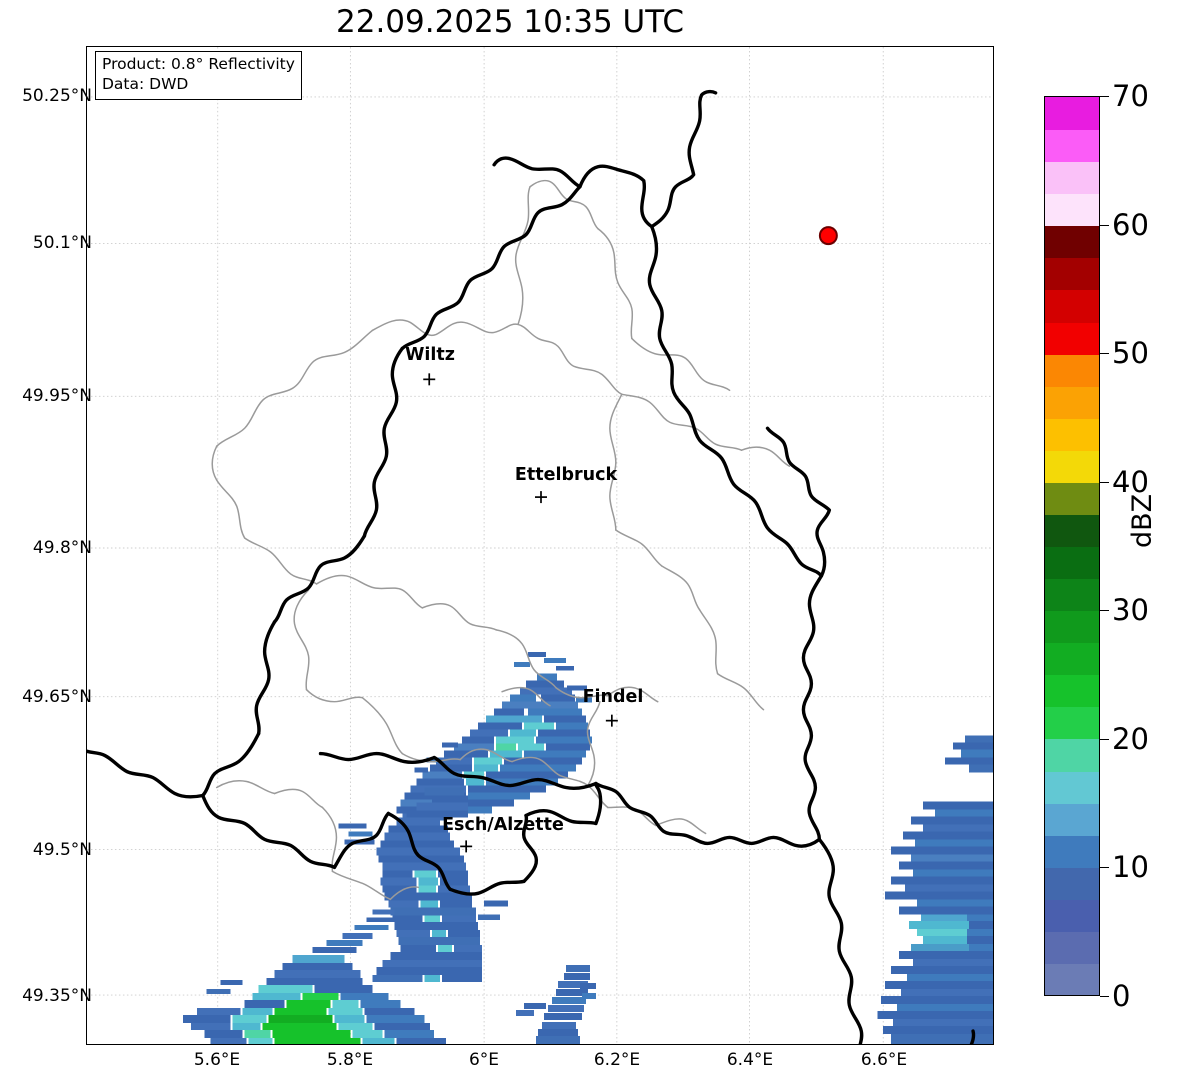  What do you see at coordinates (1130, 610) in the screenshot?
I see `colorbar-ticklabel-30: 30` at bounding box center [1130, 610].